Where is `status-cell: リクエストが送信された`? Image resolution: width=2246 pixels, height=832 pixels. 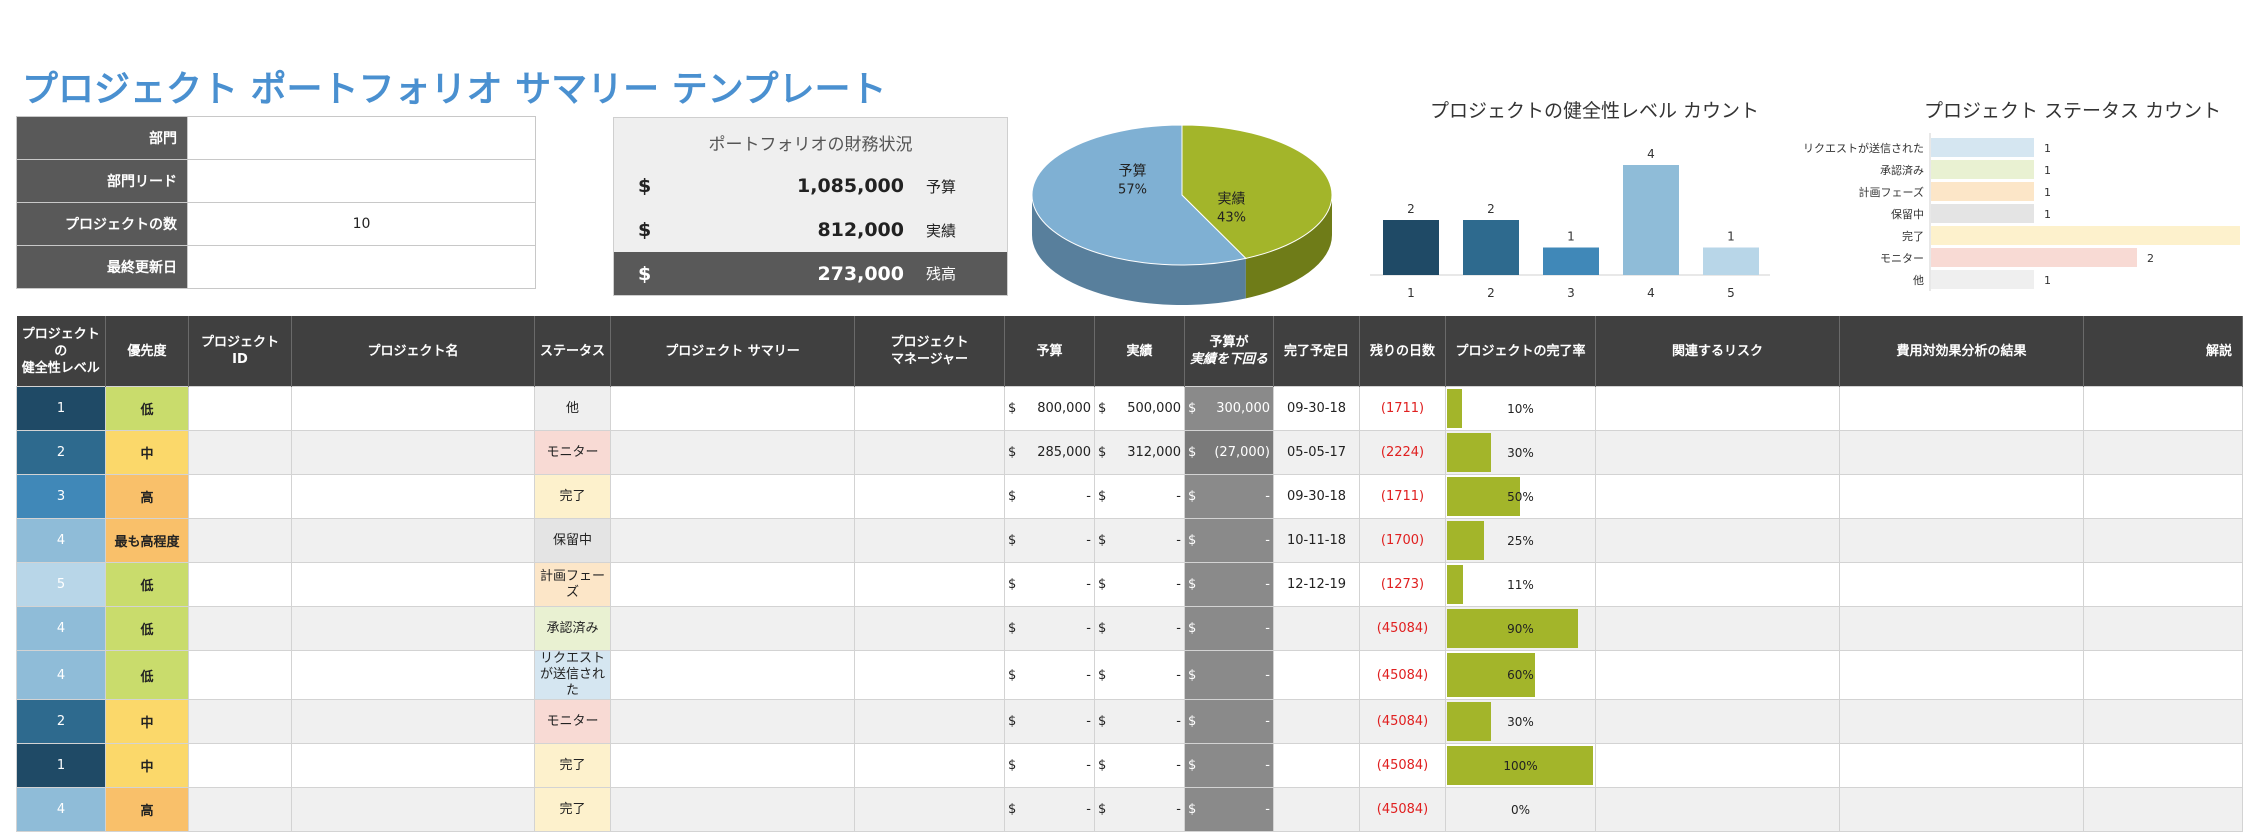 status-cell: リクエストが送信された is located at coordinates (572, 675).